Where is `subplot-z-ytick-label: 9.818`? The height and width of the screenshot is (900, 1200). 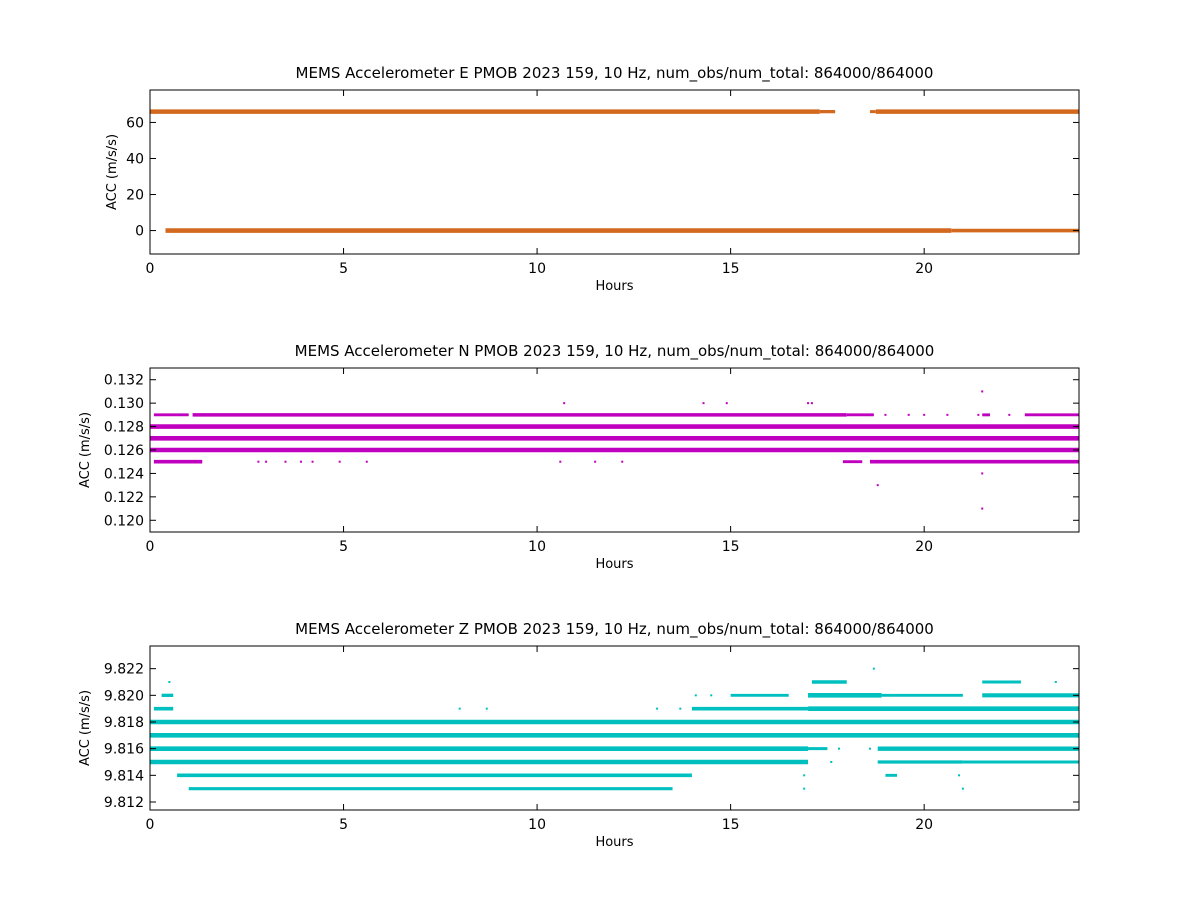
subplot-z-ytick-label: 9.818 is located at coordinates (124, 723).